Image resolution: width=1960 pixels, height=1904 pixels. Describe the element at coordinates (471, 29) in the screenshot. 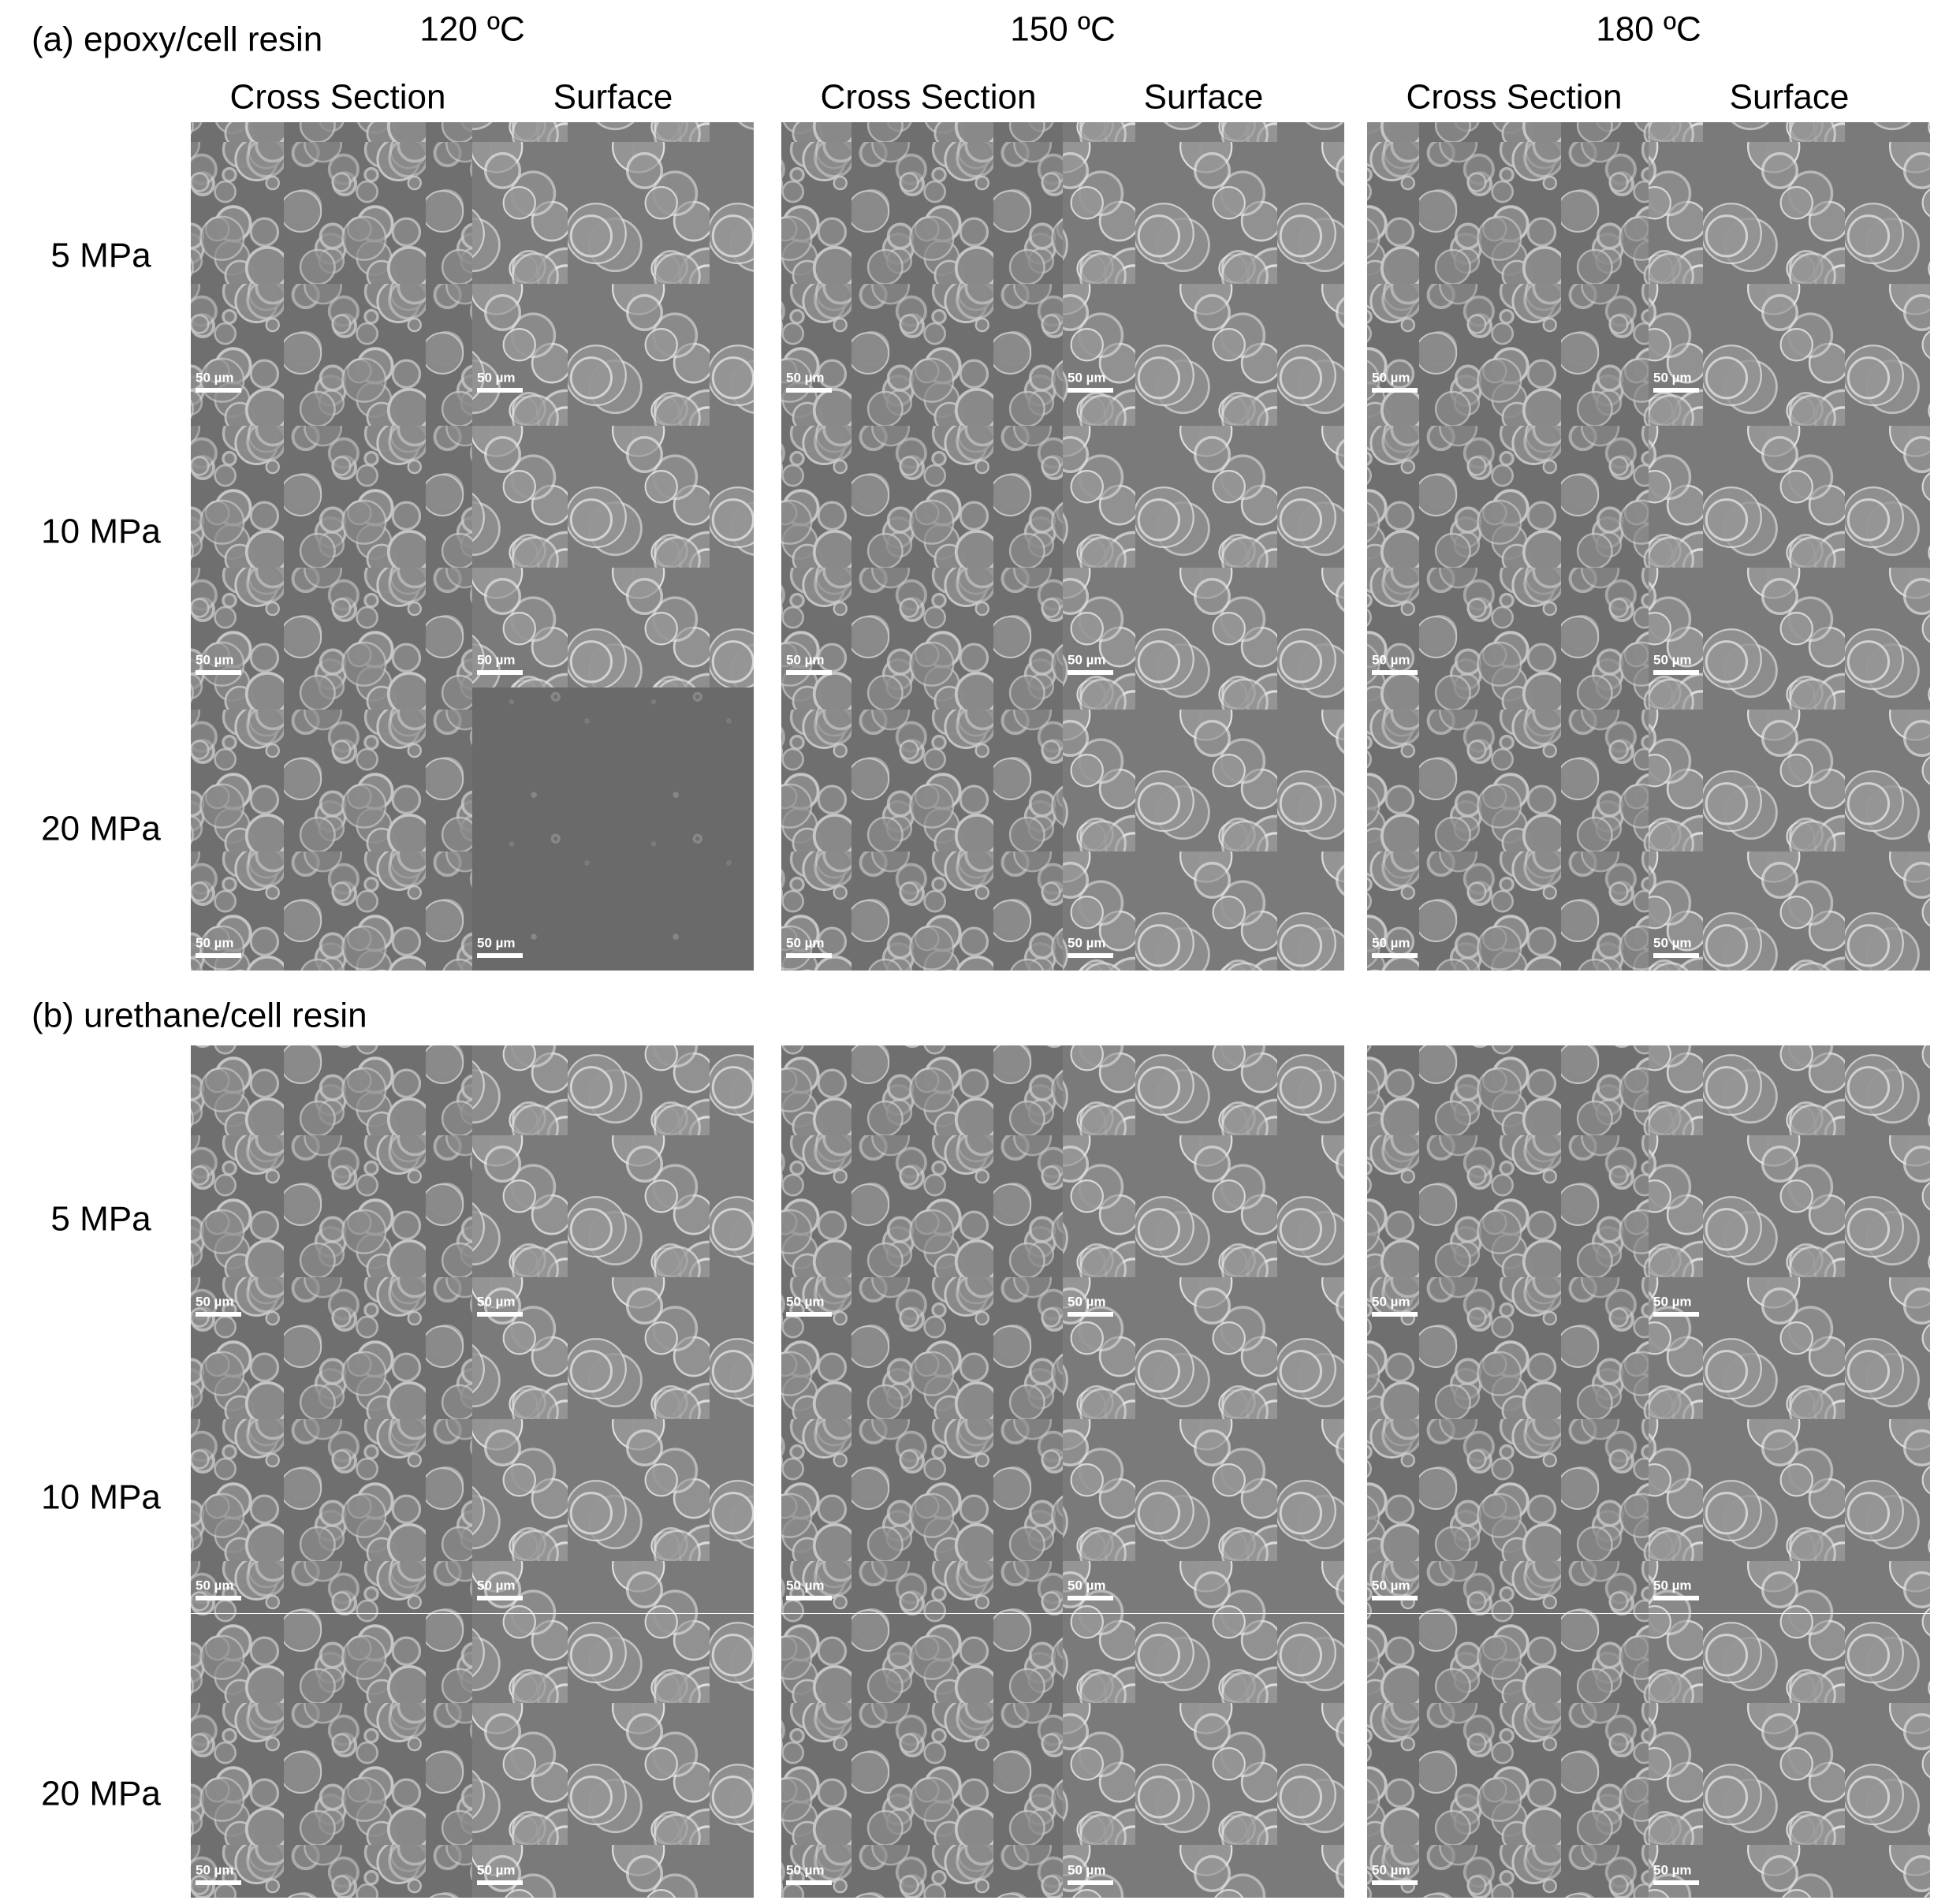

I see `temperature-label: 120 ºC` at that location.